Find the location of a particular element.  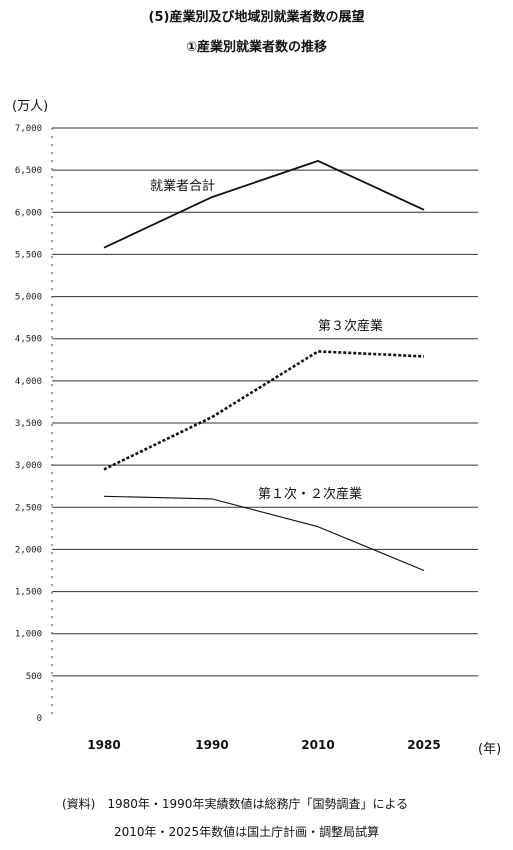

y-tick-label: 5,500 is located at coordinates (28, 255).